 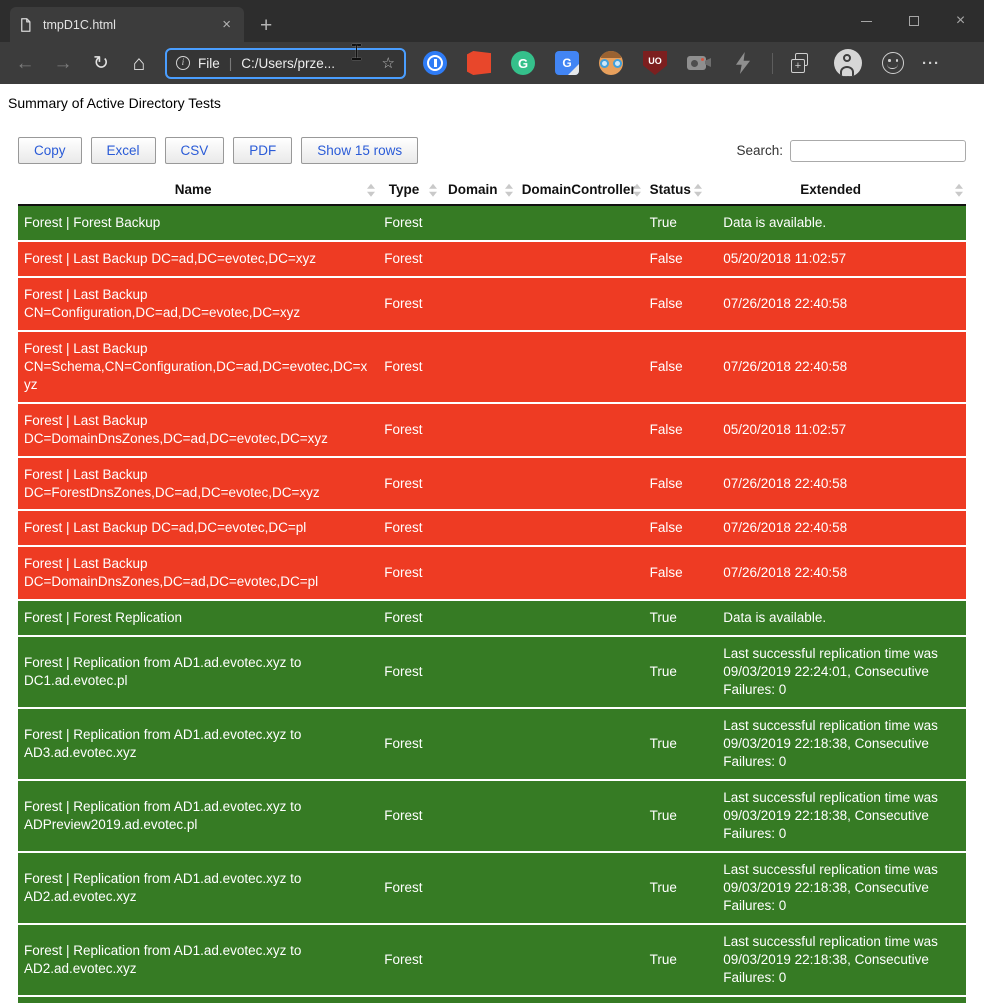 I want to click on office-icon, so click(x=479, y=63).